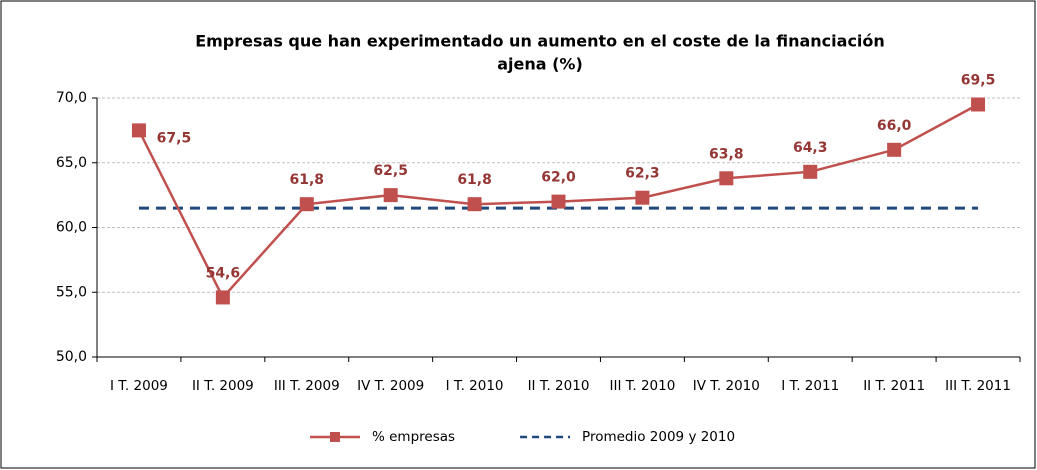 This screenshot has width=1037, height=470. Describe the element at coordinates (642, 386) in the screenshot. I see `x-tick-label: III T. 2010` at that location.